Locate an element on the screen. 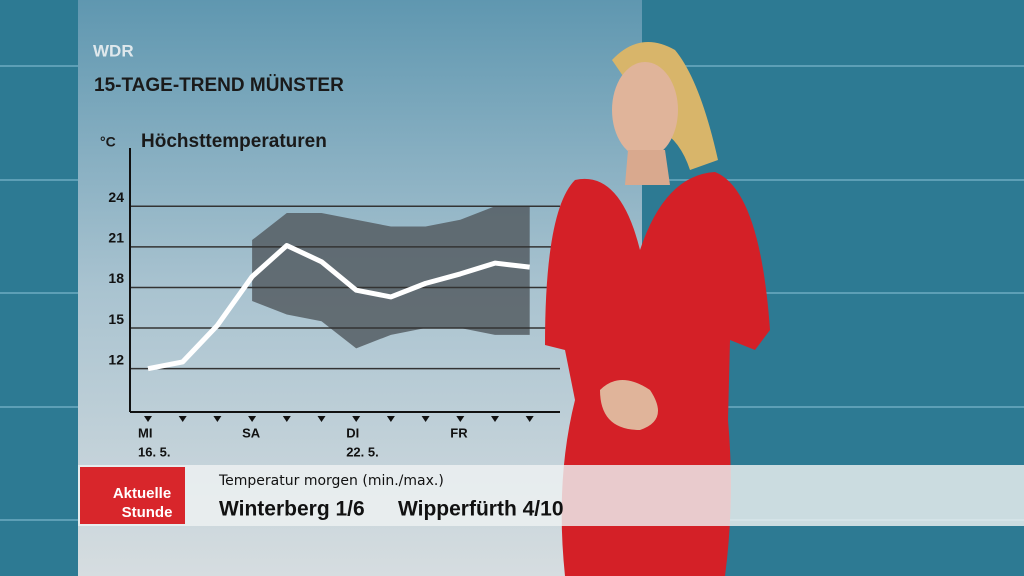  y-tick-label: 12 is located at coordinates (116, 359).